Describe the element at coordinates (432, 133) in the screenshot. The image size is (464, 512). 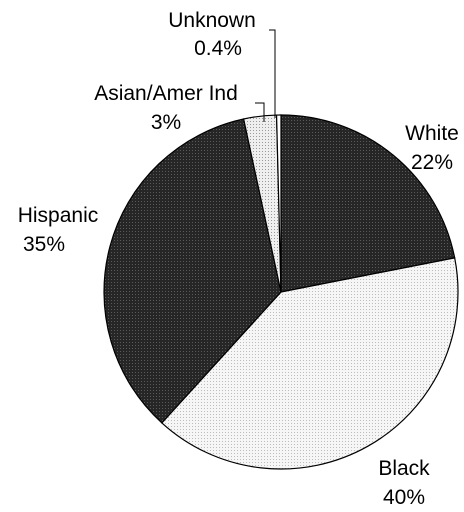
I see `label-white-name: White` at that location.